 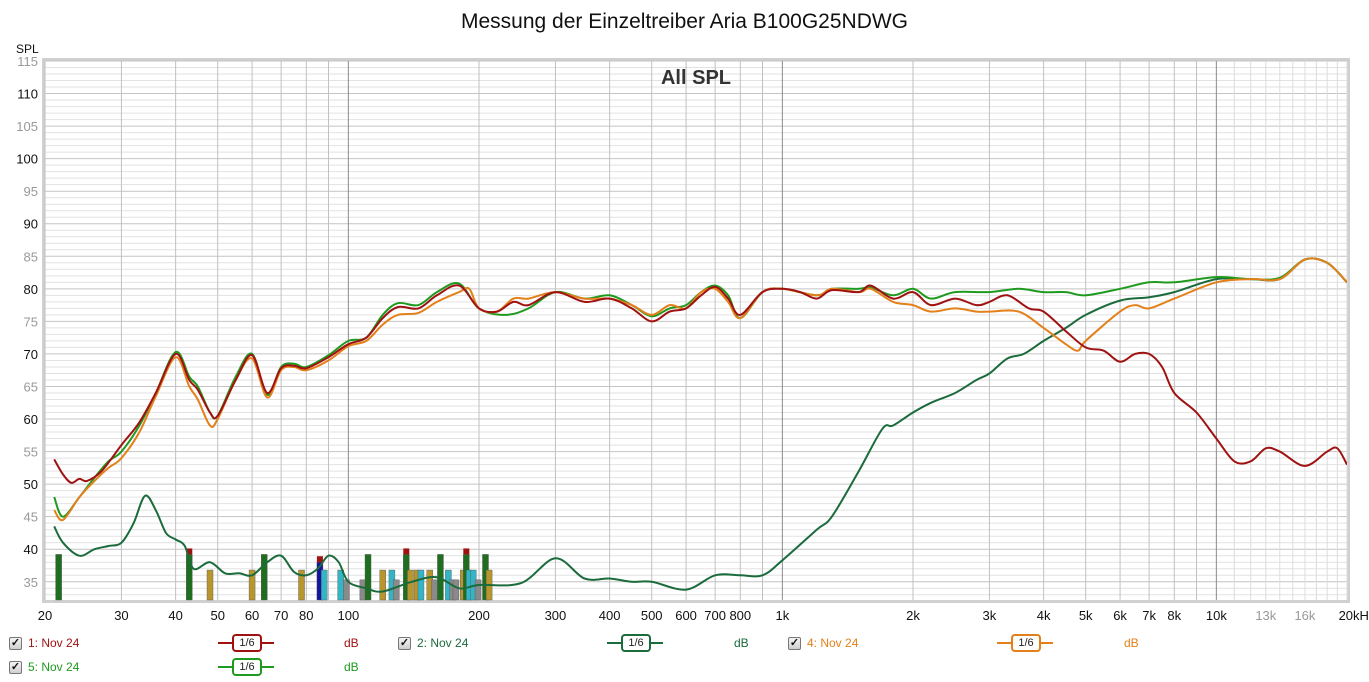 I want to click on x-tick-label: 50, so click(x=217, y=615).